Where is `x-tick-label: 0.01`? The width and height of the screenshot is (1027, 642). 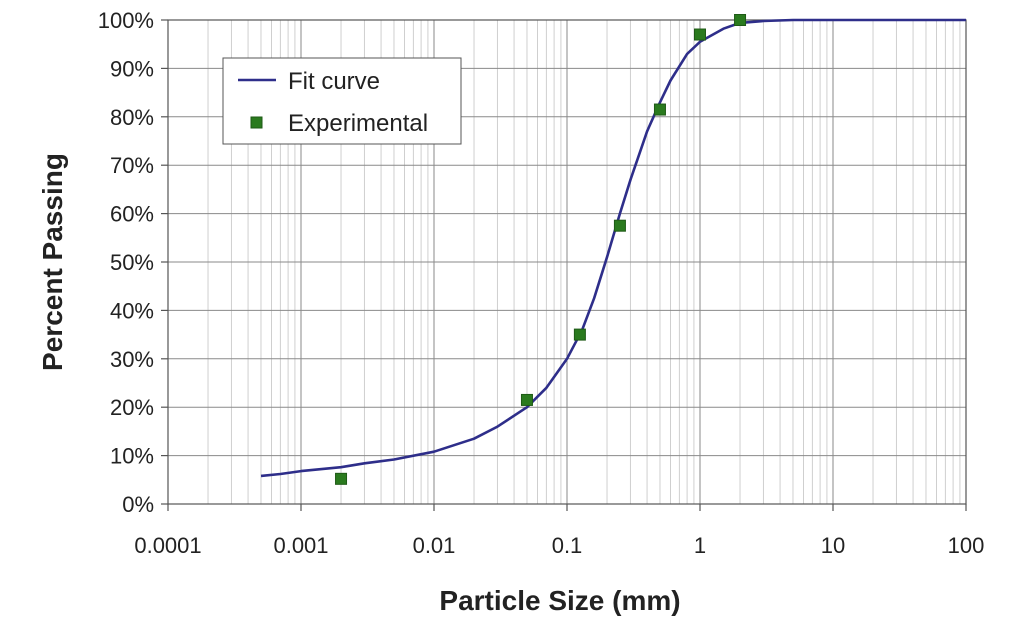 x-tick-label: 0.01 is located at coordinates (434, 545).